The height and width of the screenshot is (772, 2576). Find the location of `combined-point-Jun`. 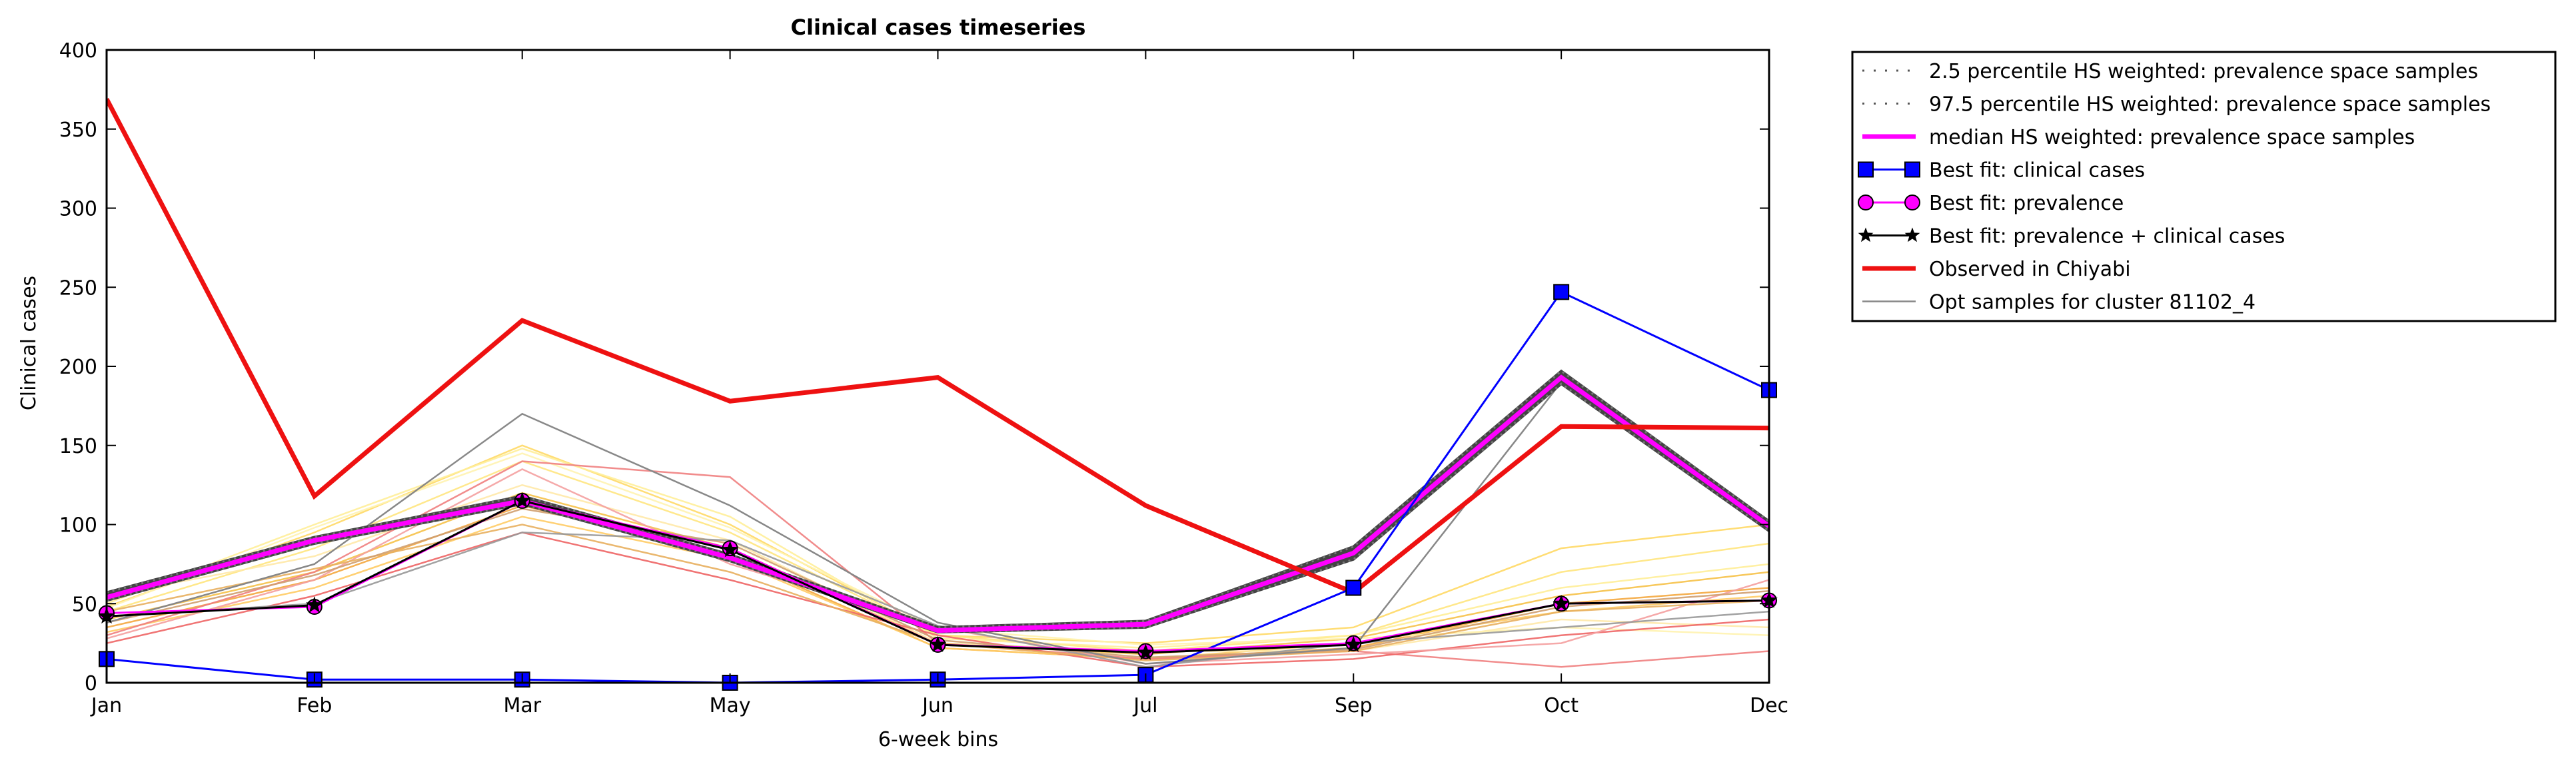

combined-point-Jun is located at coordinates (938, 643).